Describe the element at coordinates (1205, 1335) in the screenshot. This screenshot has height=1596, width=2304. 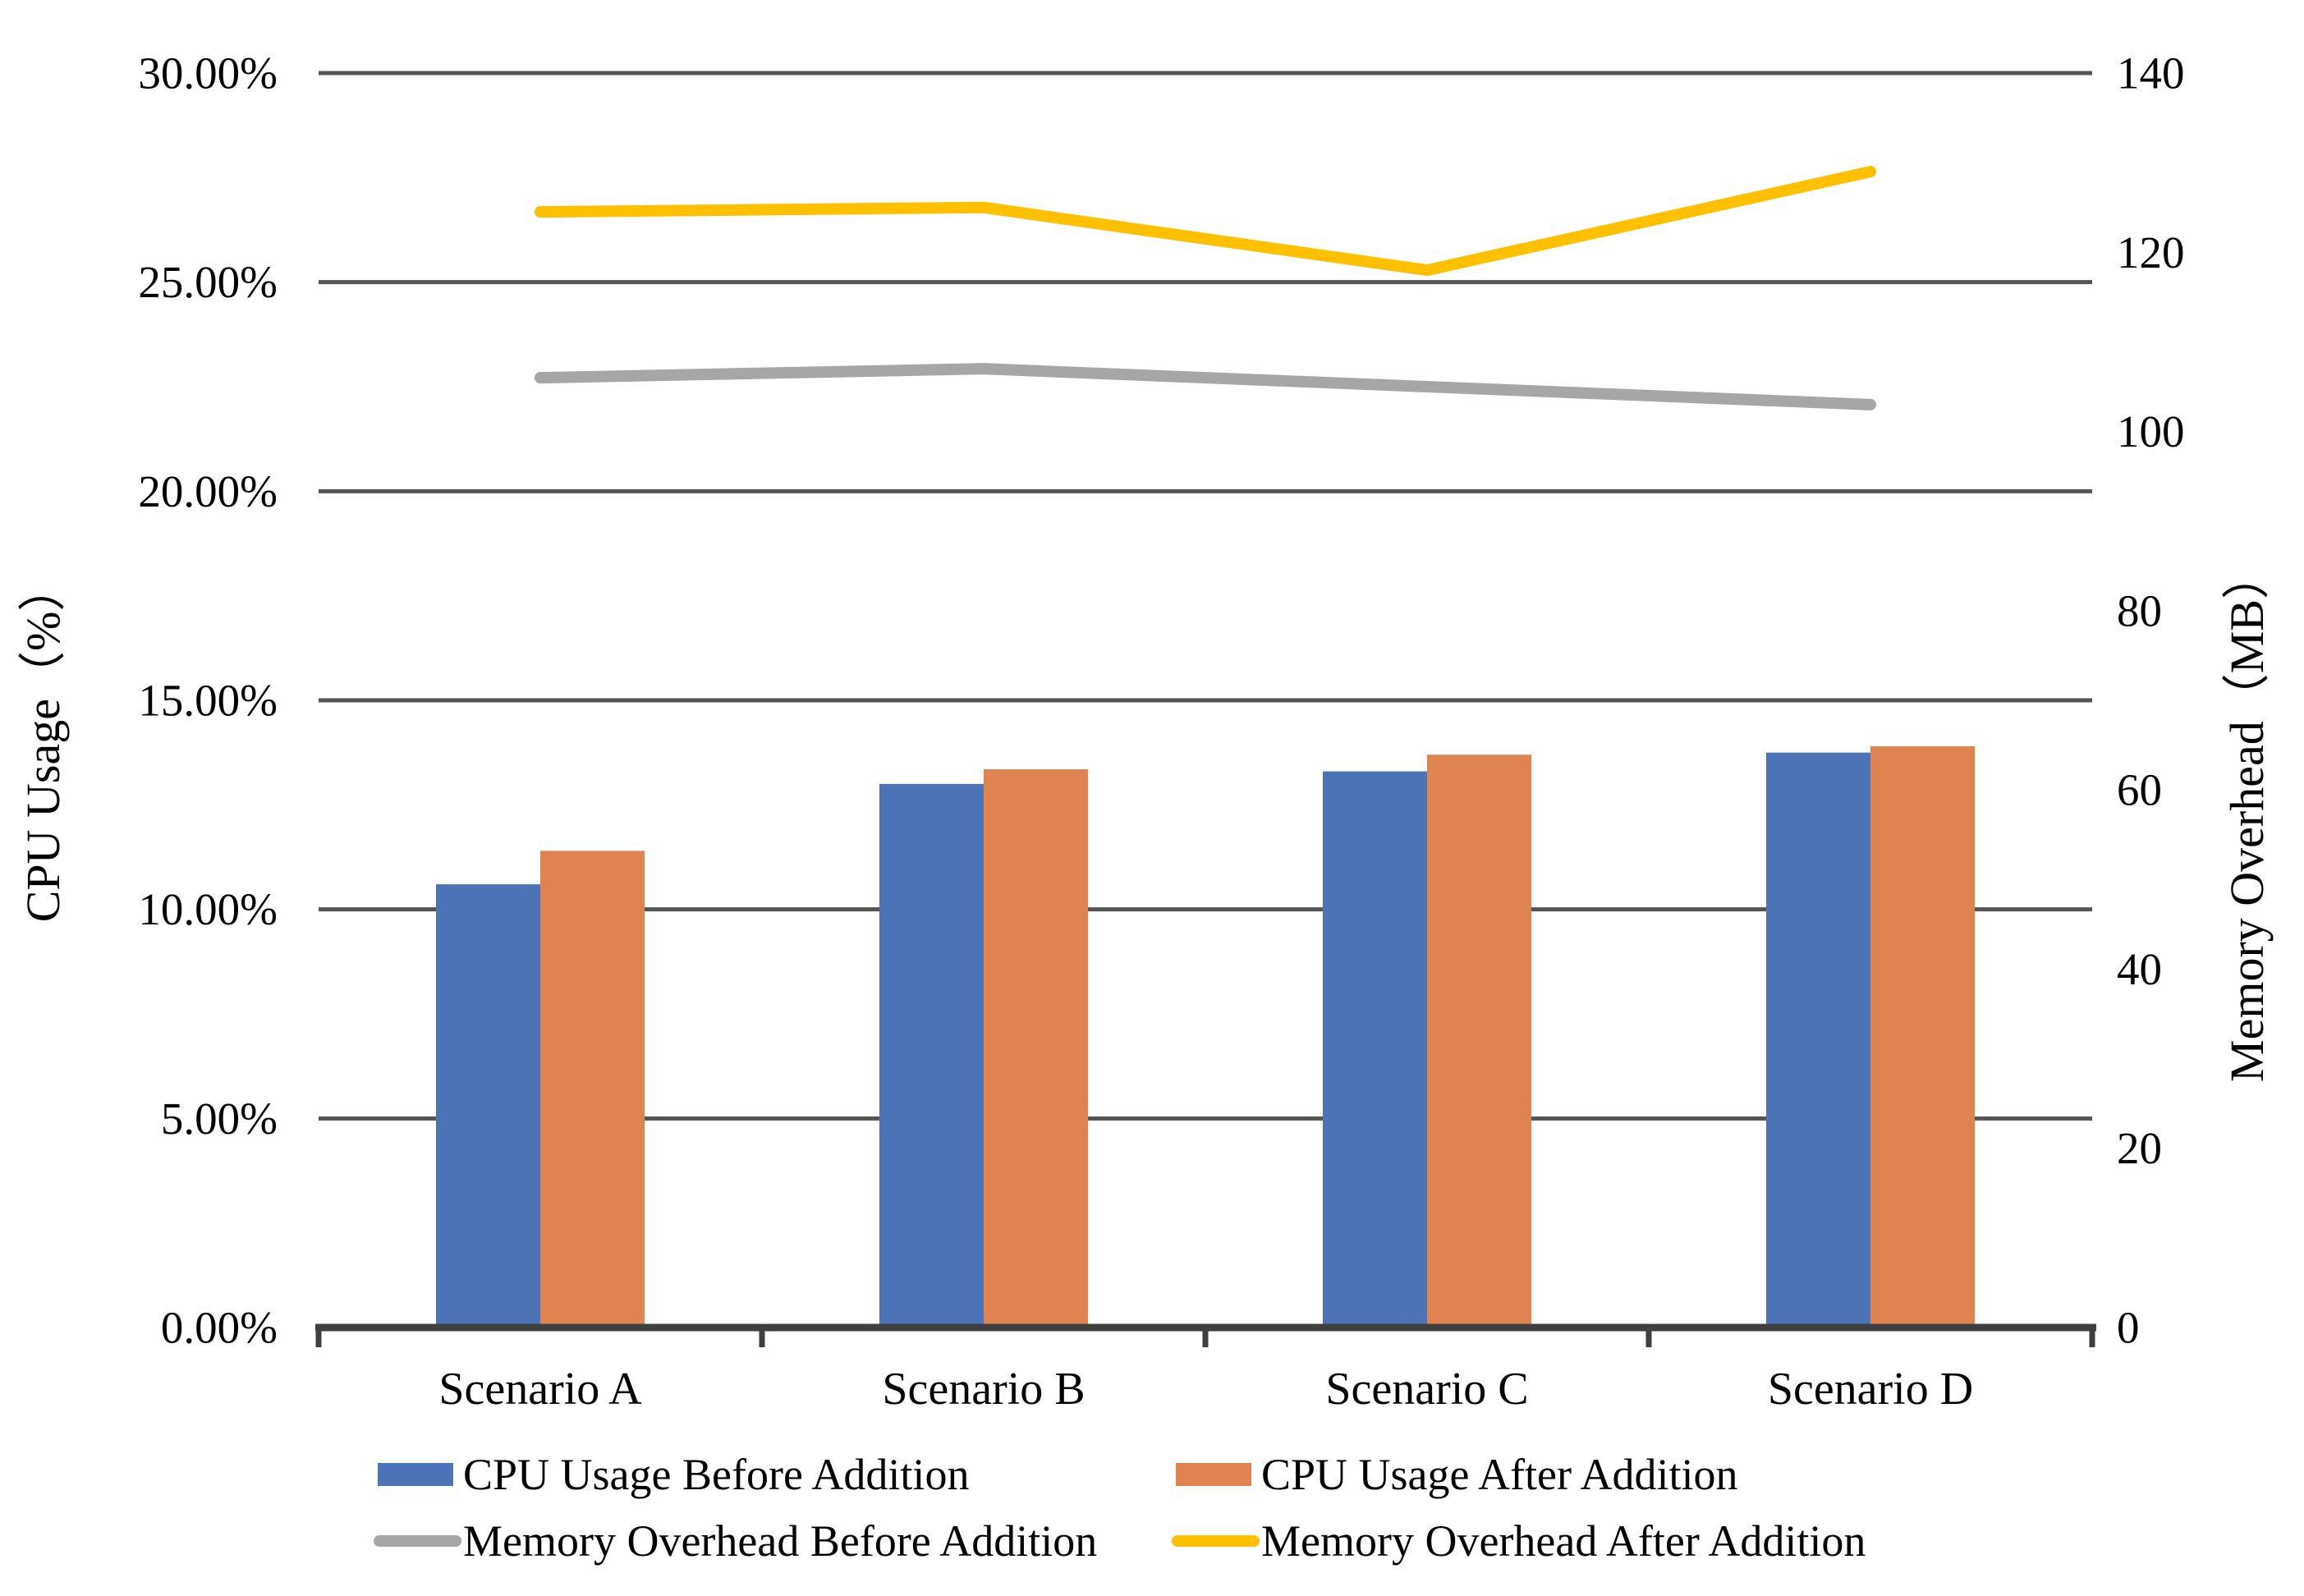
I see `x-axis-group` at that location.